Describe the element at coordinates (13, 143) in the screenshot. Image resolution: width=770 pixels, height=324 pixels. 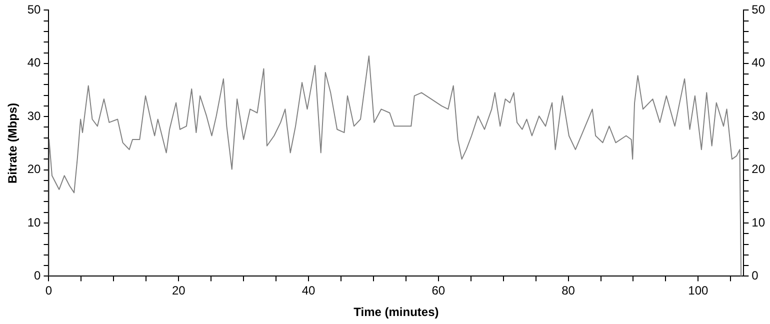
I see `y-axis-title: Bitrate (Mbps)` at that location.